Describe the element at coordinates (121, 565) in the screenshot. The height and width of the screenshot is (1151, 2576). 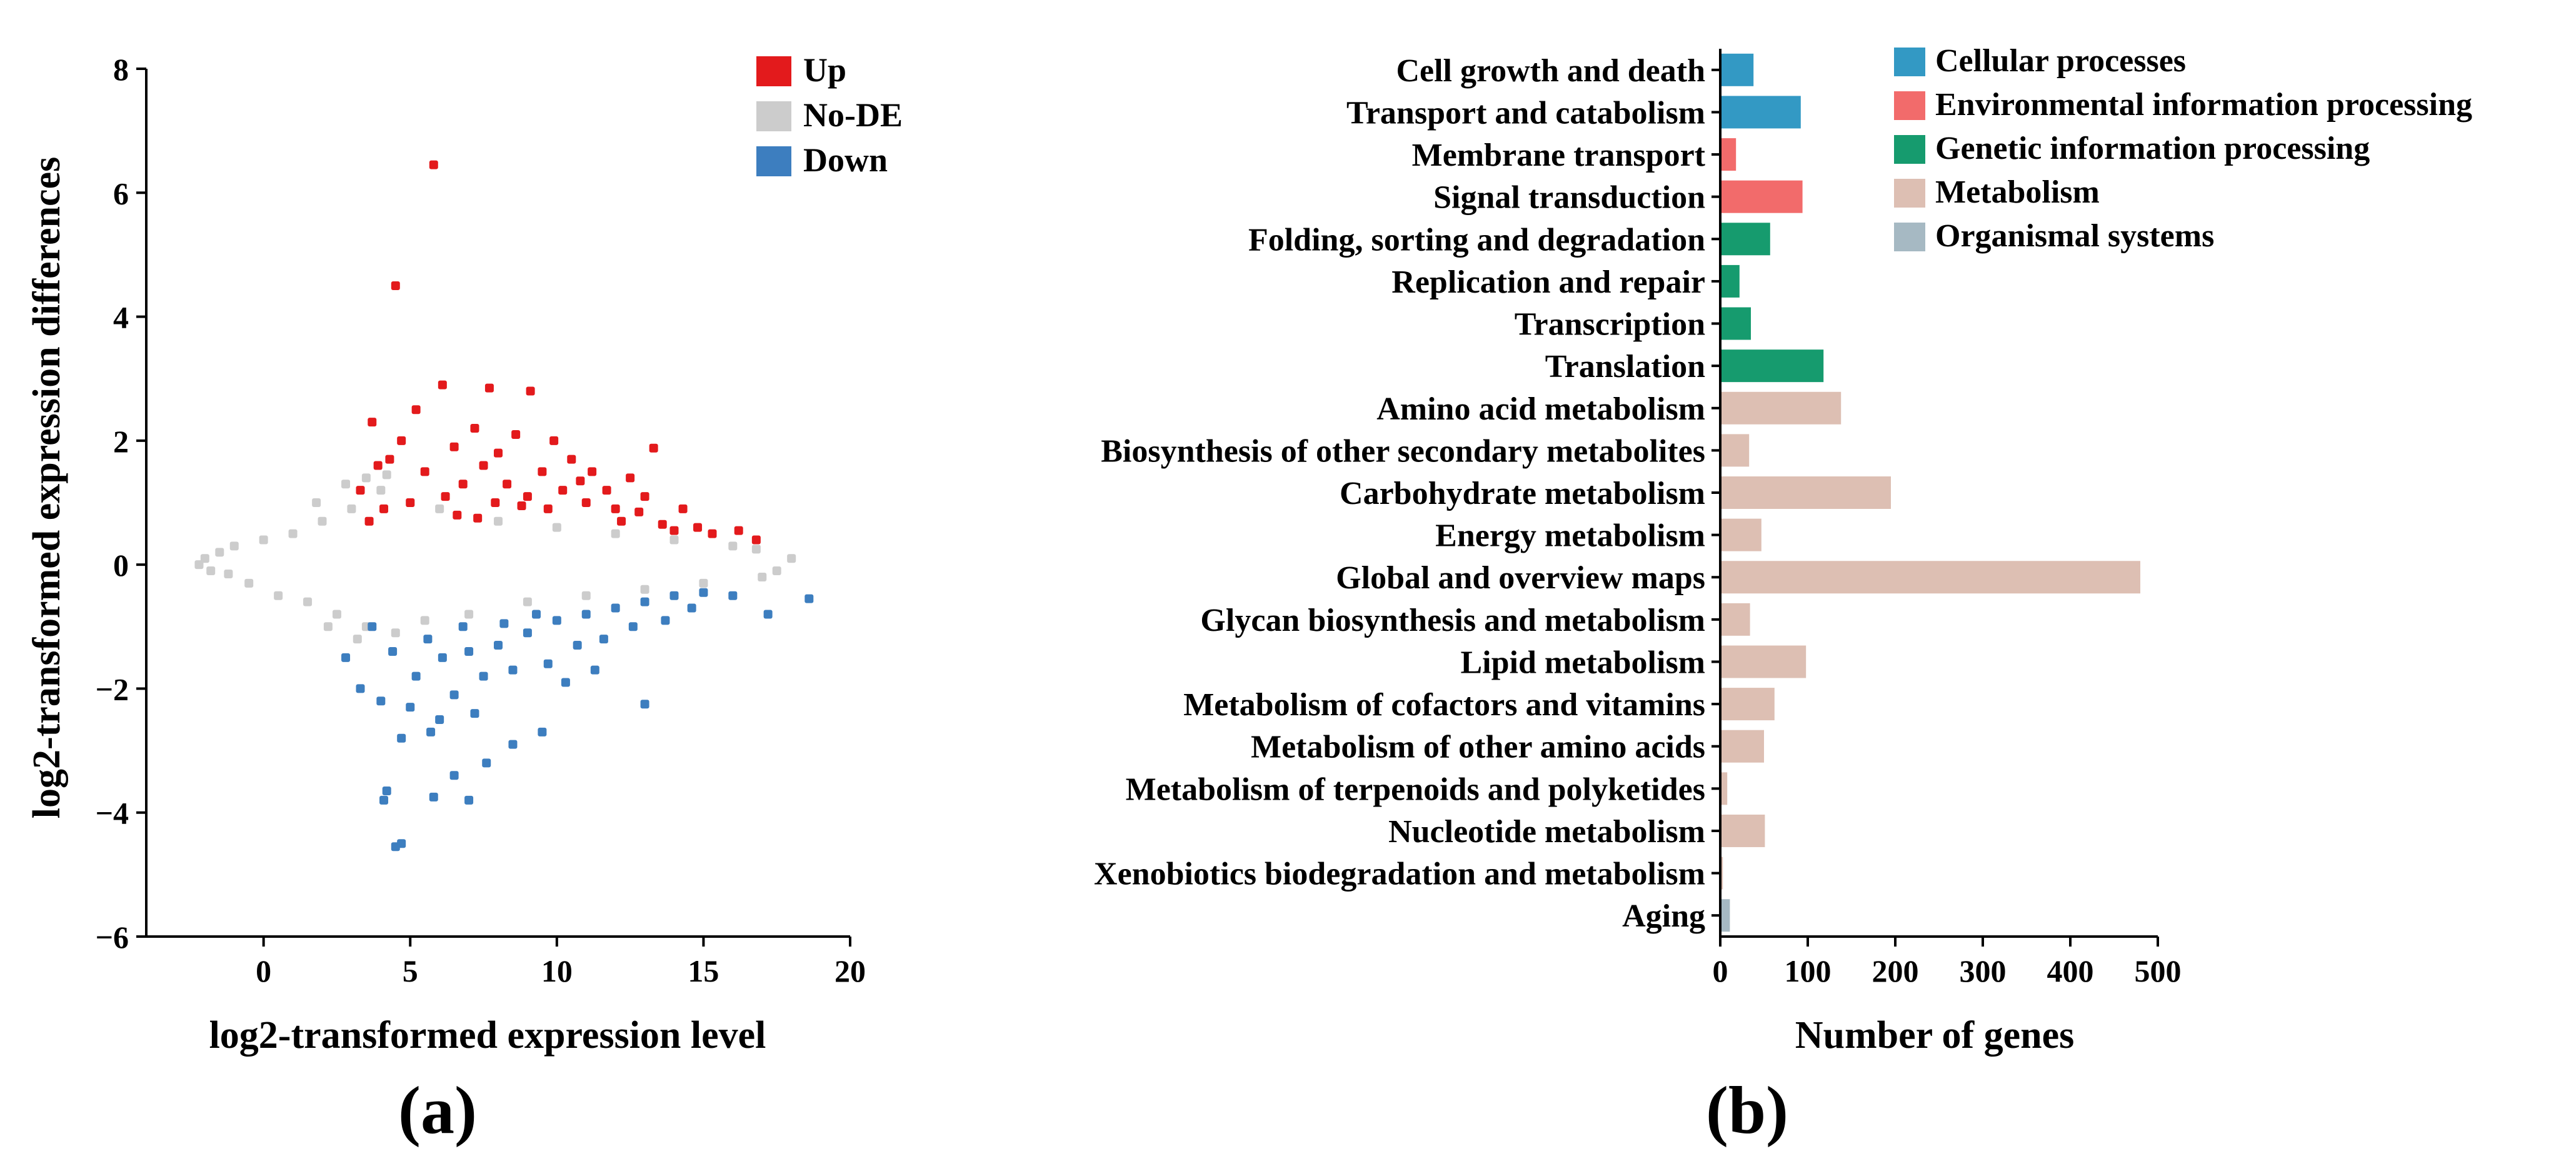
I see `y-tick-label: 0` at that location.